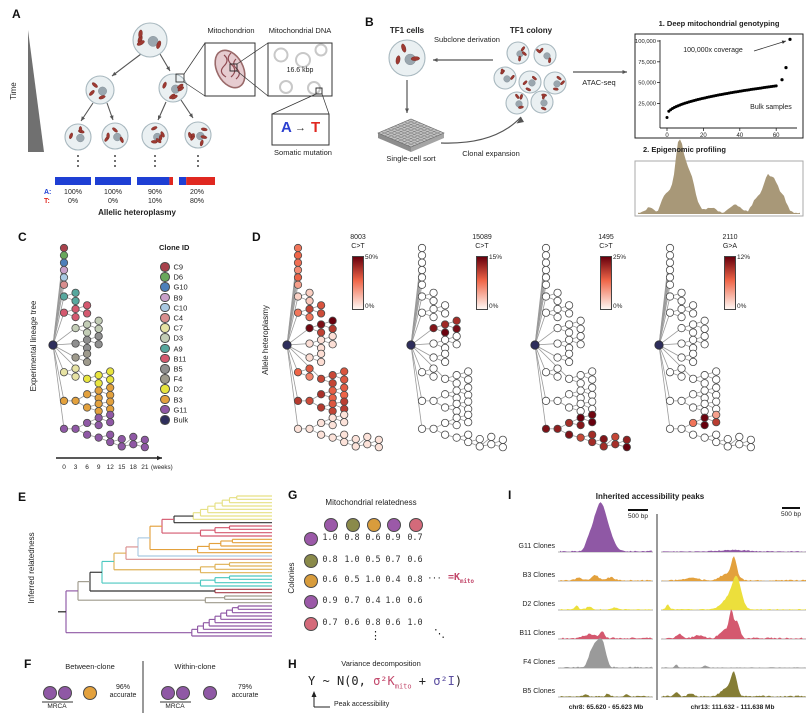  What do you see at coordinates (180, 359) in the screenshot?
I see `legend-clone-id: B11` at bounding box center [180, 359].